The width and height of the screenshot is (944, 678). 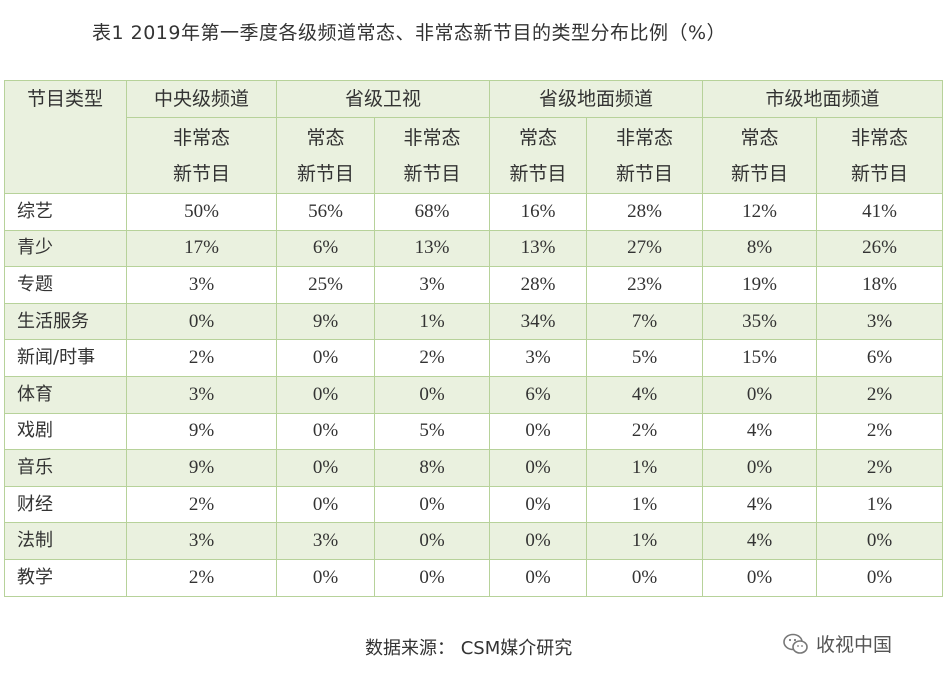 What do you see at coordinates (65, 248) in the screenshot?
I see `row-label: 青少` at bounding box center [65, 248].